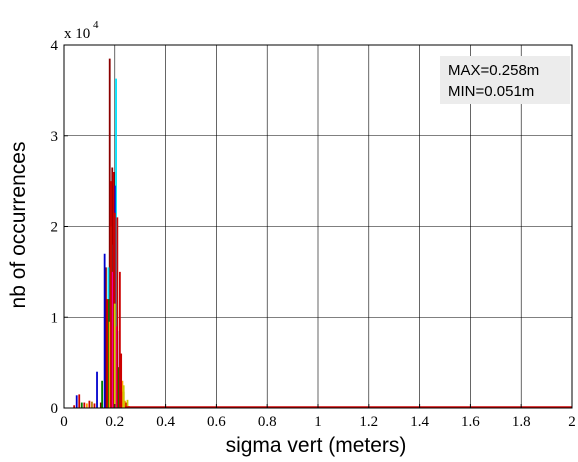 Image resolution: width=578 pixels, height=462 pixels. I want to click on y-tick-label: 1, so click(55, 318).